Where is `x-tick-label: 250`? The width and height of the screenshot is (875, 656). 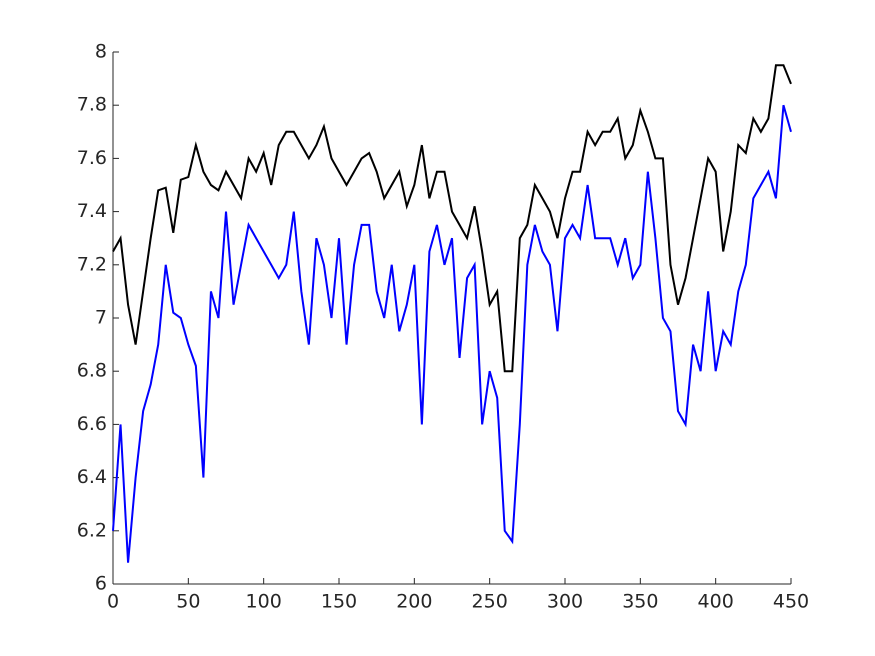
x-tick-label: 250 is located at coordinates (490, 602).